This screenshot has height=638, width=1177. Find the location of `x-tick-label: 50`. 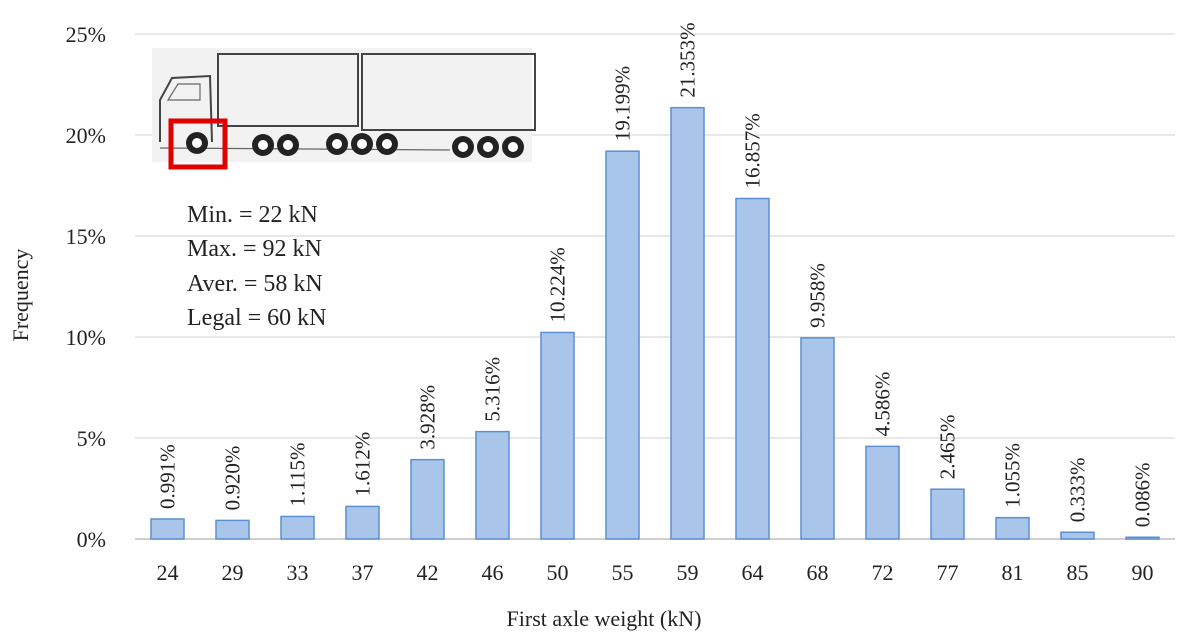

x-tick-label: 50 is located at coordinates (558, 572).